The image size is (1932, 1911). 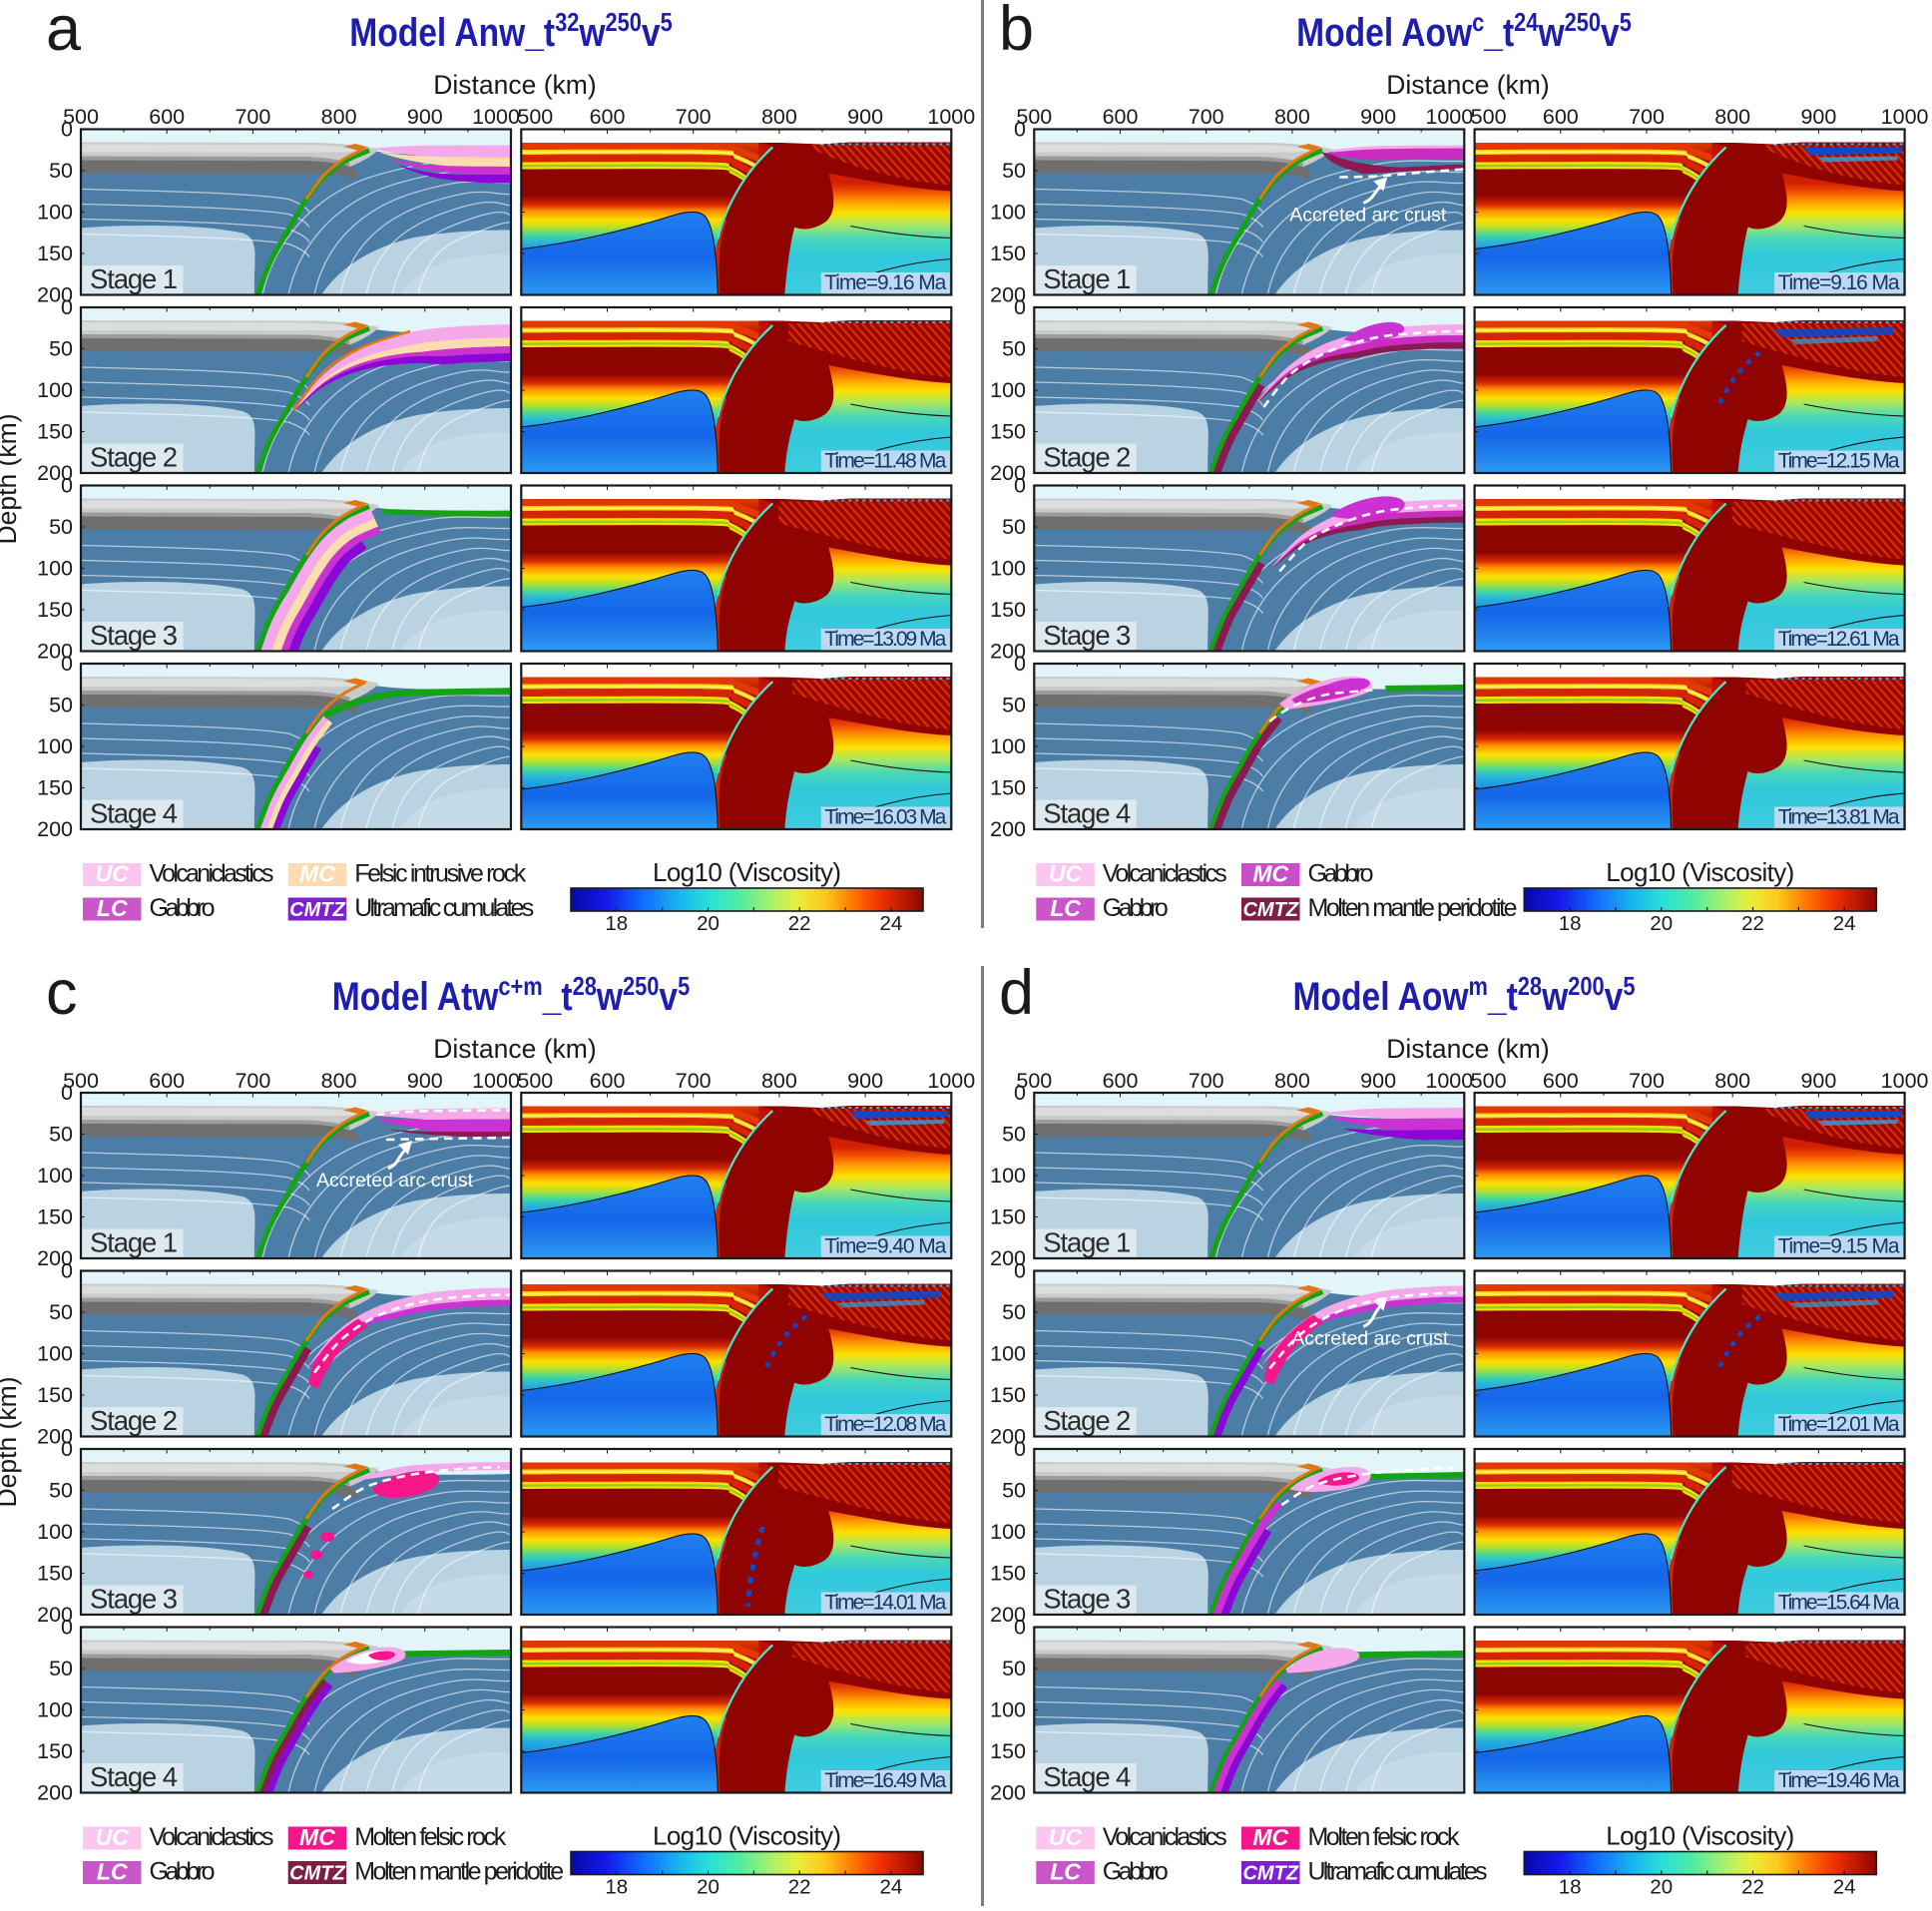 What do you see at coordinates (1384, 1837) in the screenshot?
I see `svg-text: Molten felsic rock` at bounding box center [1384, 1837].